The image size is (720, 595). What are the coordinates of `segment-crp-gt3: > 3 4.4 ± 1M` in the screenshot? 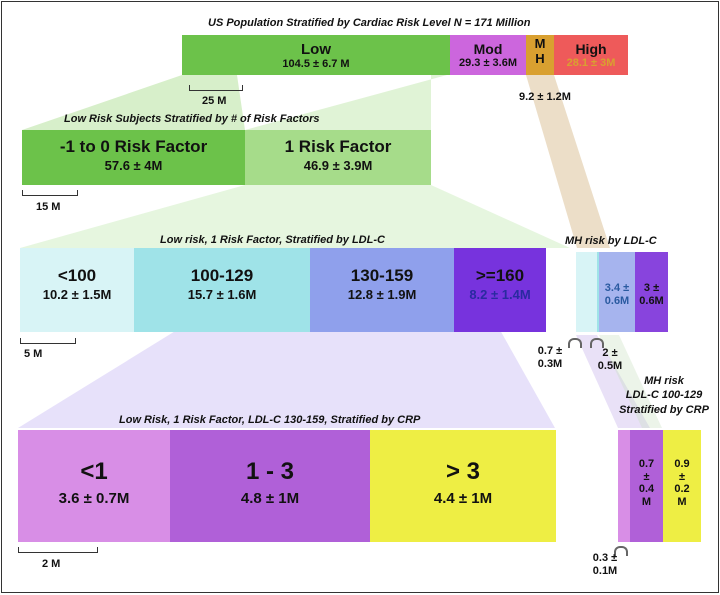 It's located at (463, 486).